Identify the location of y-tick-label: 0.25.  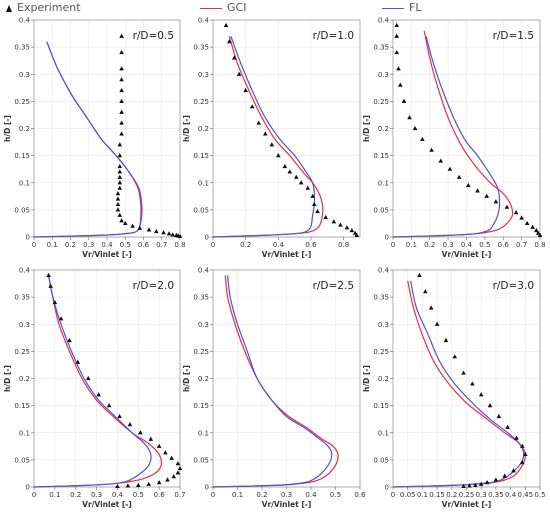
(22, 102).